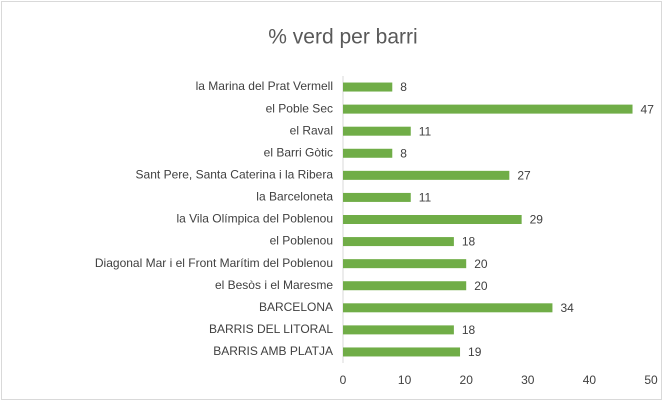  I want to click on y-tick-label: el Raval, so click(311, 130).